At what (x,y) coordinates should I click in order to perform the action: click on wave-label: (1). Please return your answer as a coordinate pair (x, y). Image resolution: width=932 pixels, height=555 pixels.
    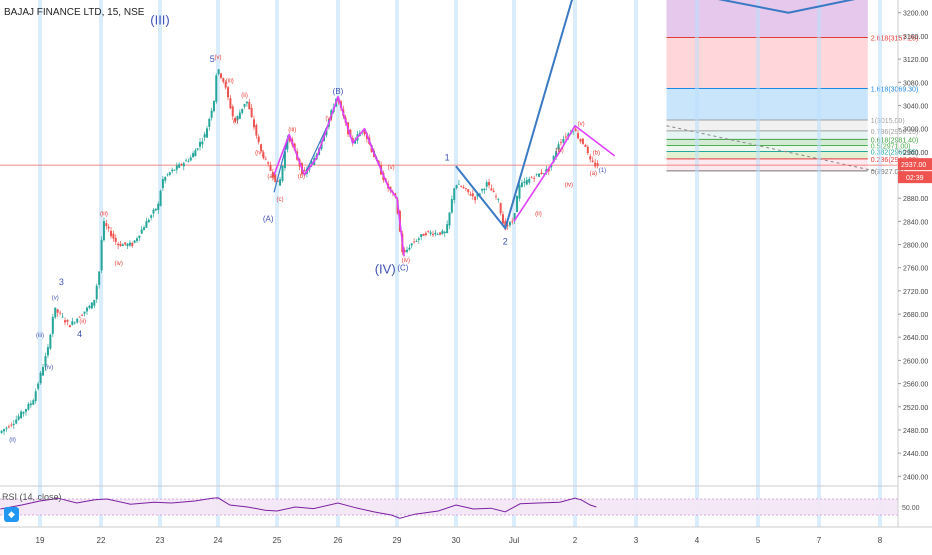
    Looking at the image, I should click on (602, 171).